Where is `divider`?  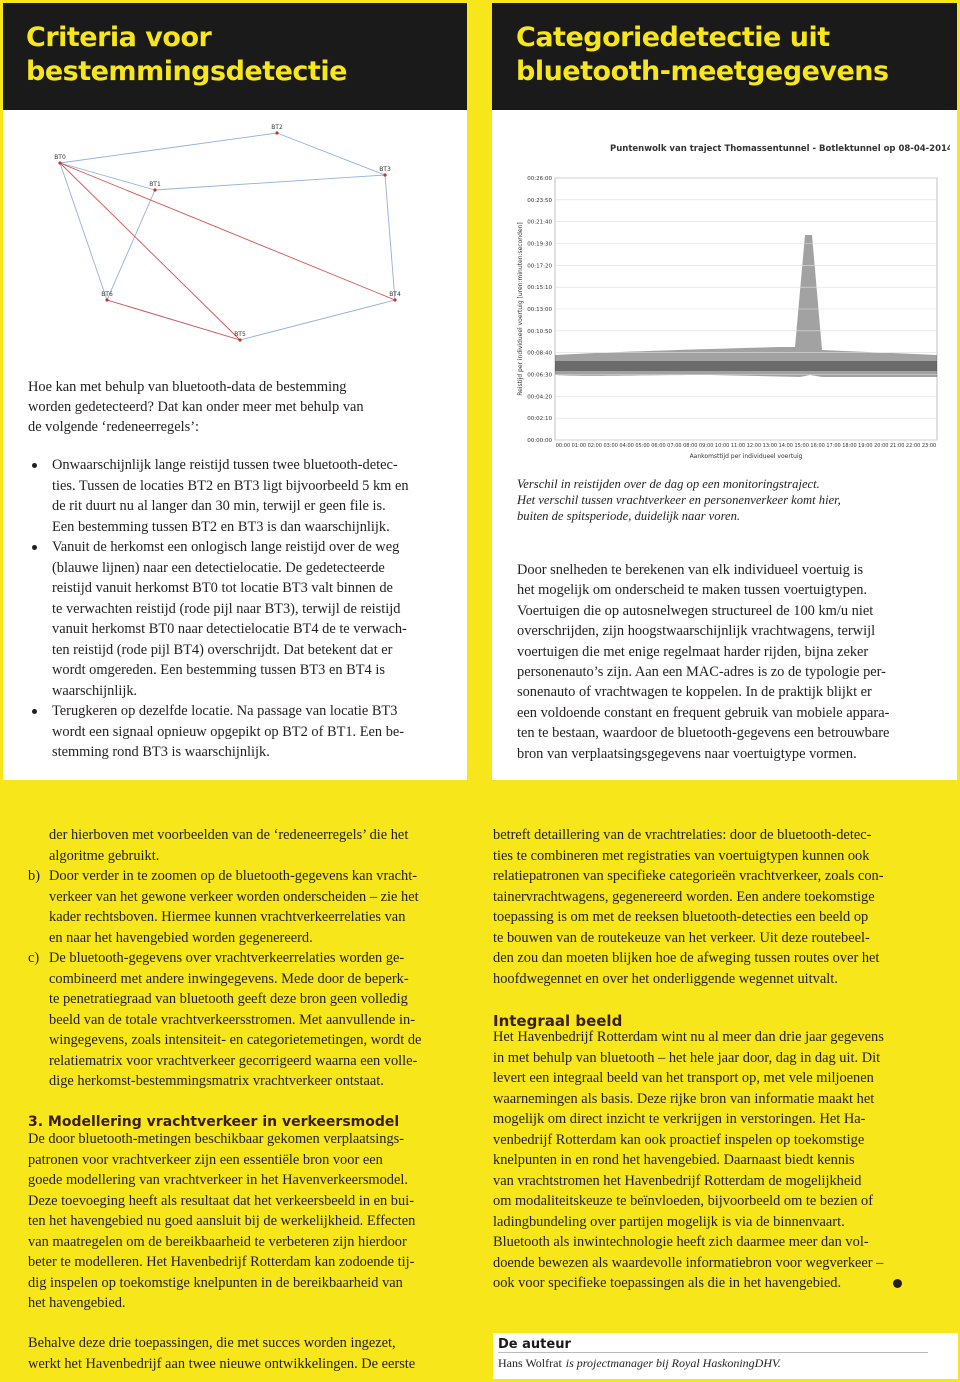
divider is located at coordinates (713, 1352).